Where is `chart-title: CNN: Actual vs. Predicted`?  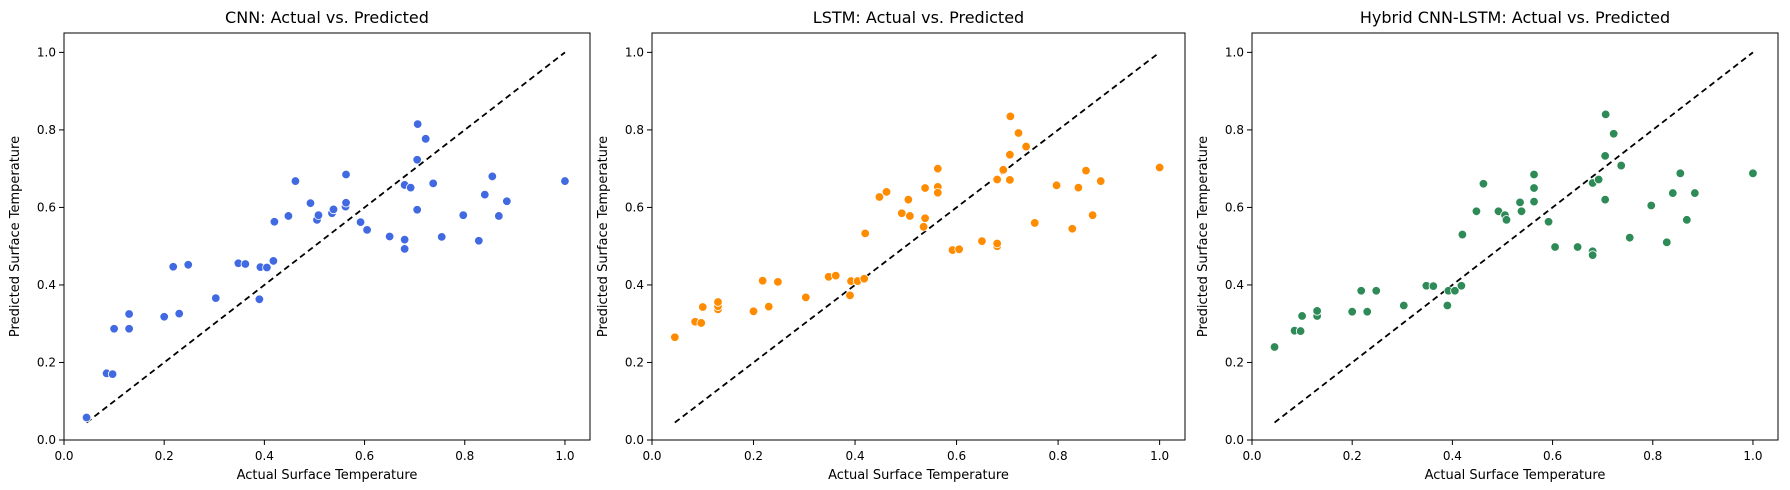 chart-title: CNN: Actual vs. Predicted is located at coordinates (327, 17).